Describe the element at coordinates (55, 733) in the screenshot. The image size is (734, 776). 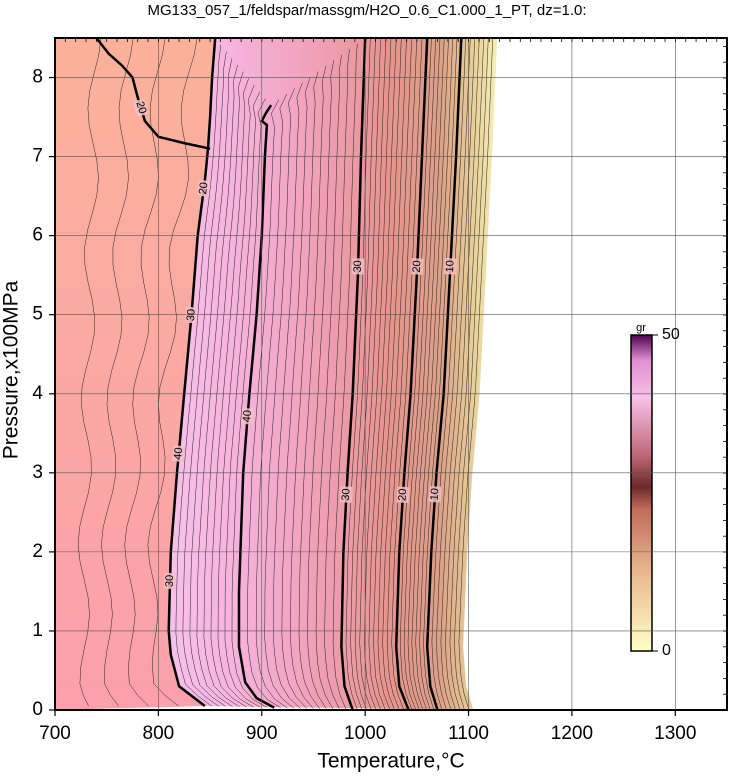
I see `x-tick-label: 700` at that location.